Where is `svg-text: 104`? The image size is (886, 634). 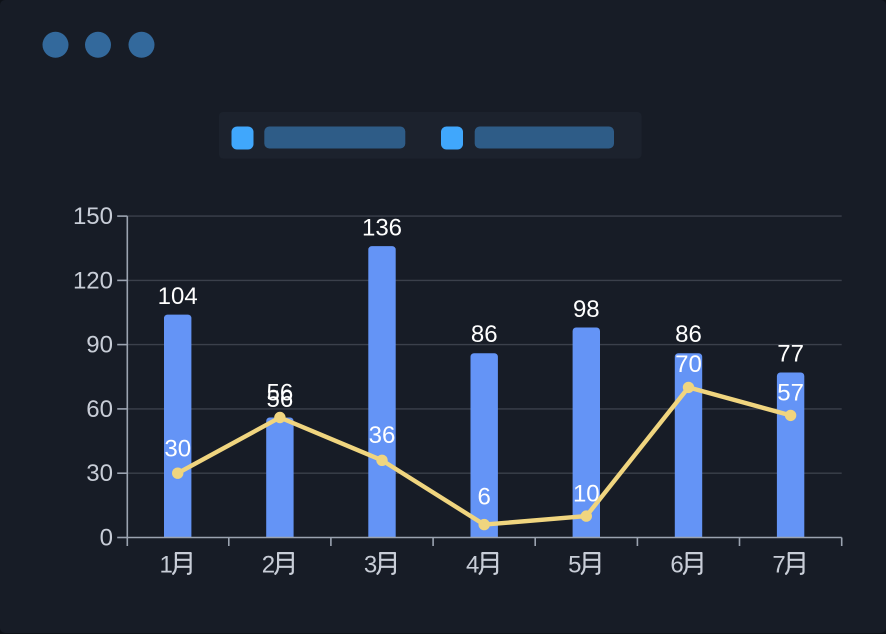
svg-text: 104 is located at coordinates (178, 296).